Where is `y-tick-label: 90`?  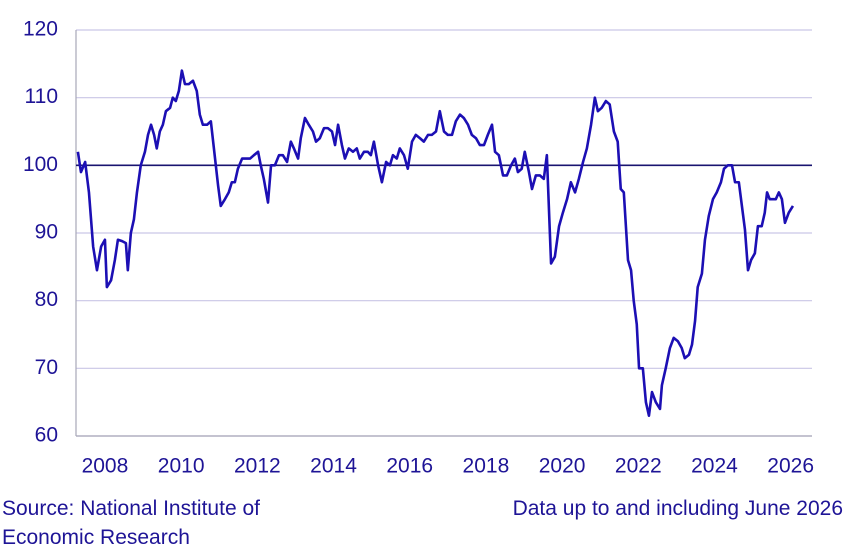 y-tick-label: 90 is located at coordinates (46, 232).